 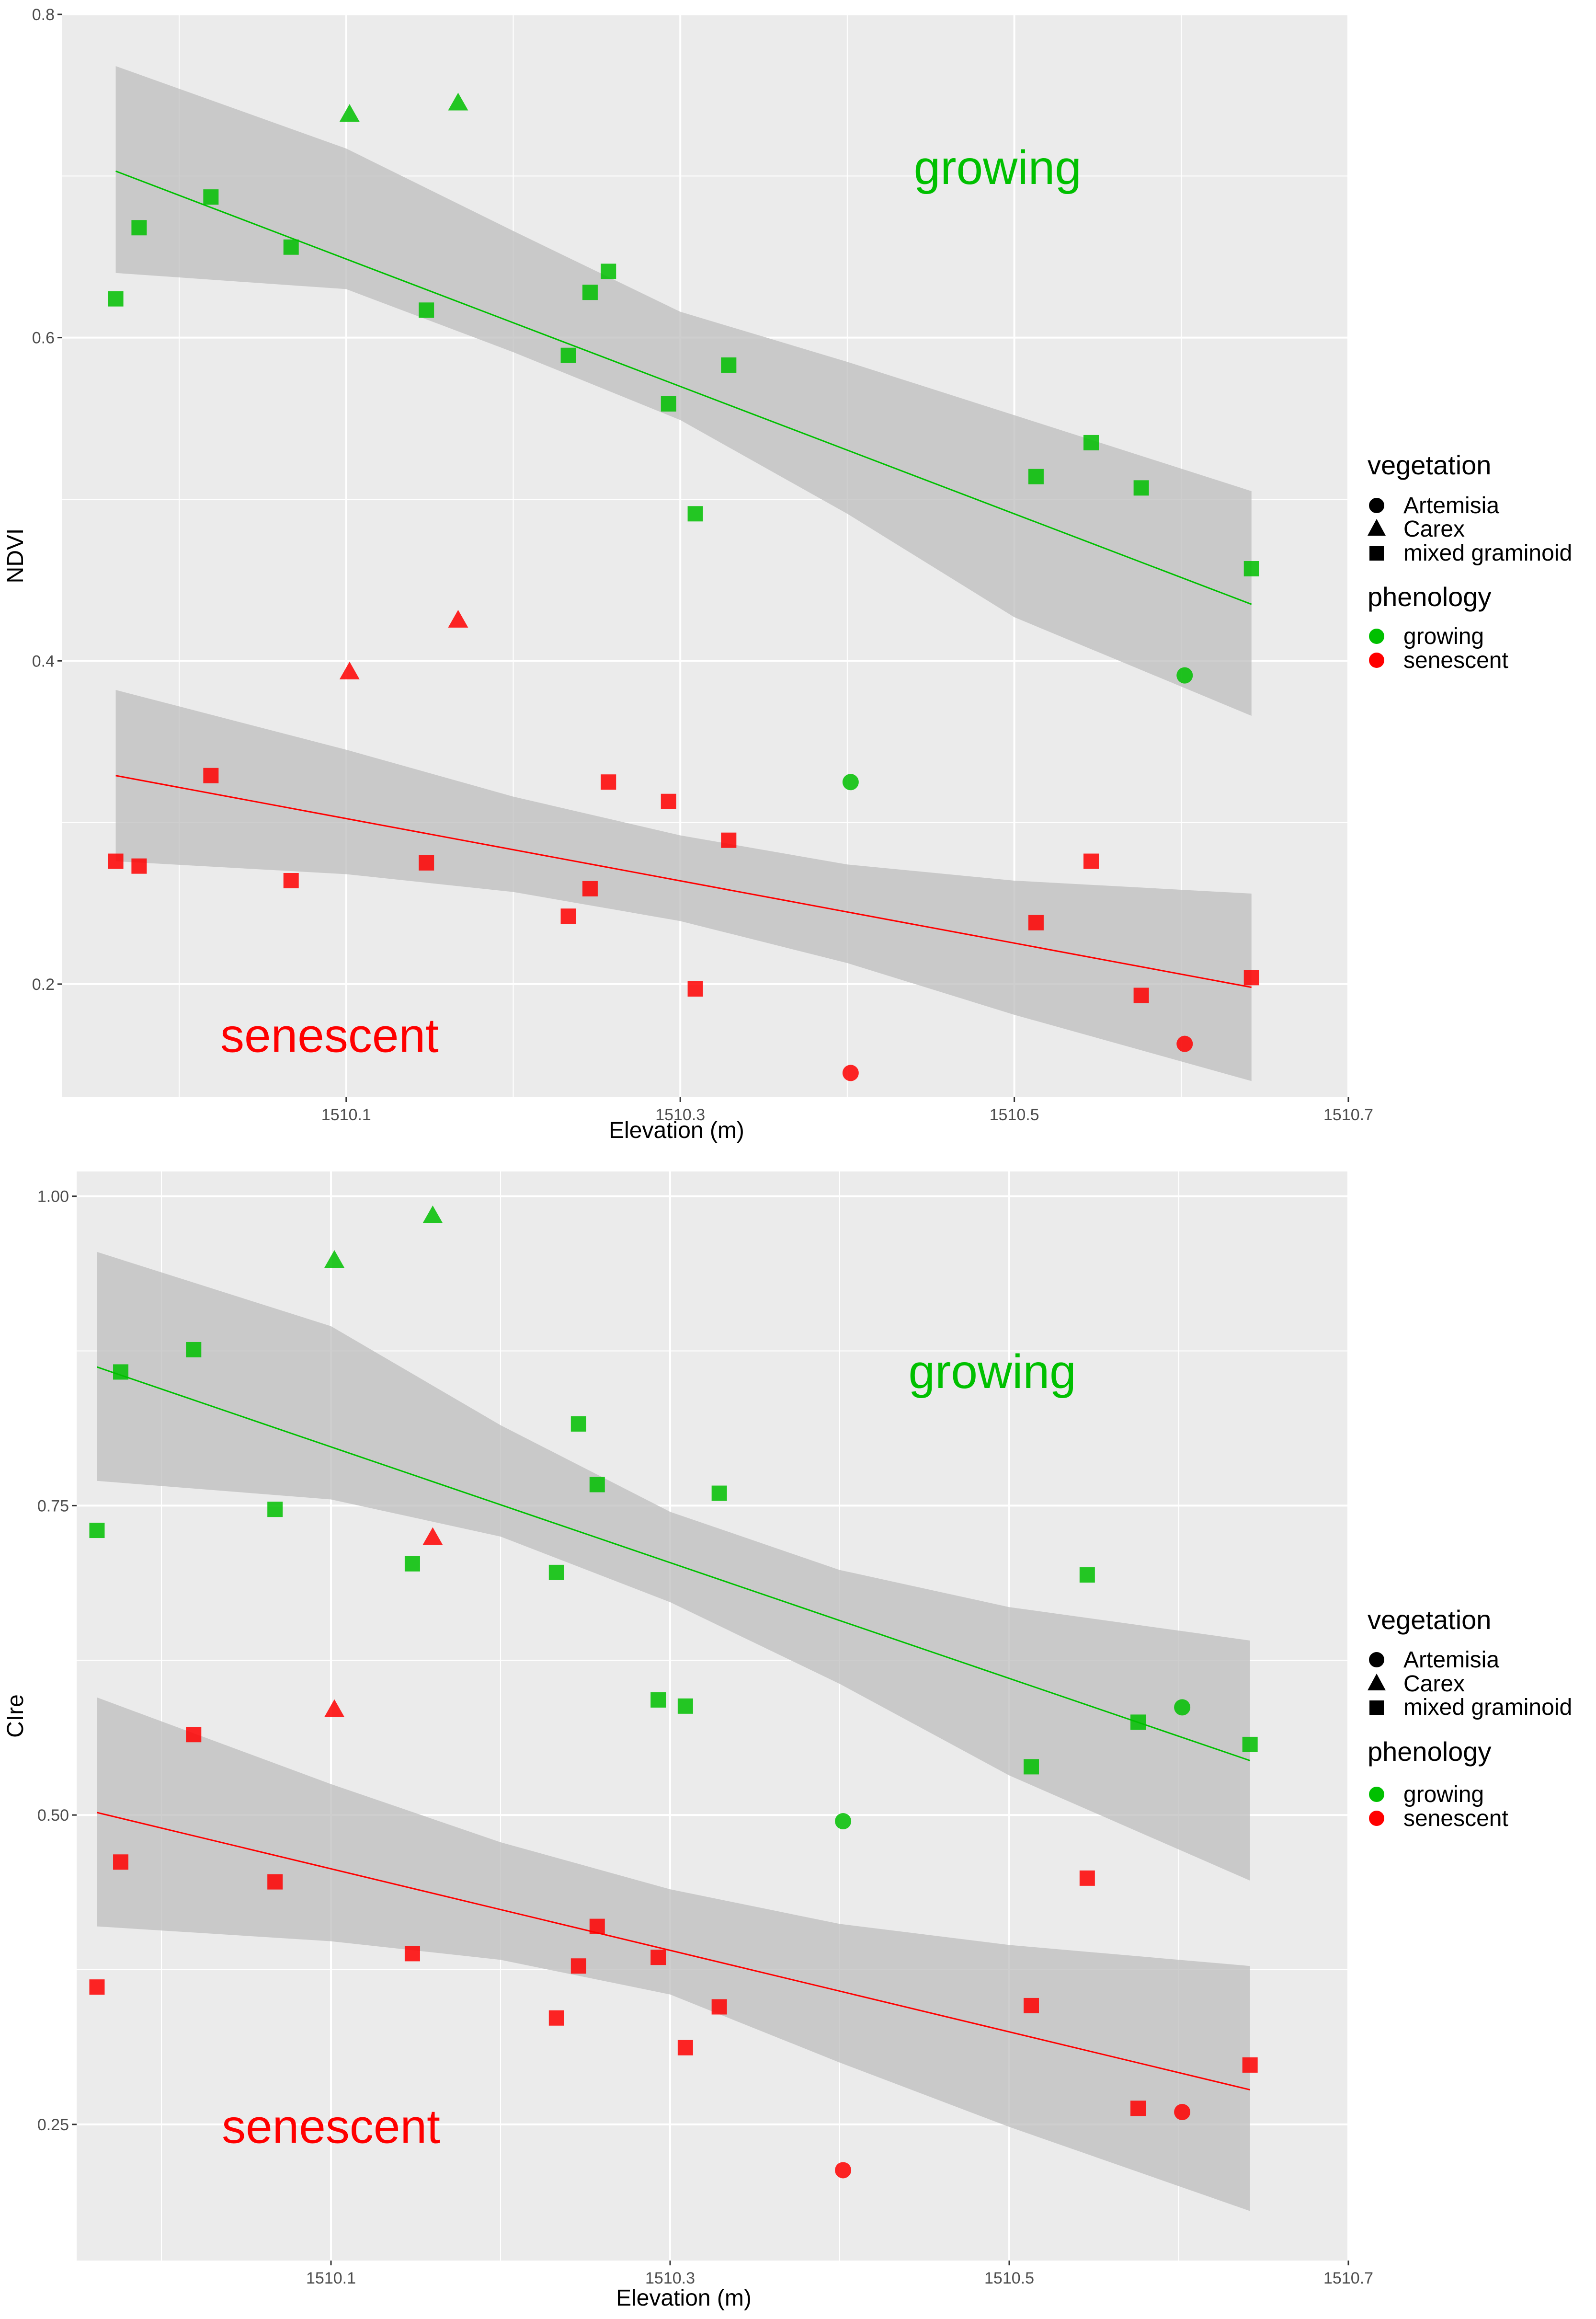 What do you see at coordinates (1014, 1115) in the screenshot?
I see `x-tick-label: 1510.5` at bounding box center [1014, 1115].